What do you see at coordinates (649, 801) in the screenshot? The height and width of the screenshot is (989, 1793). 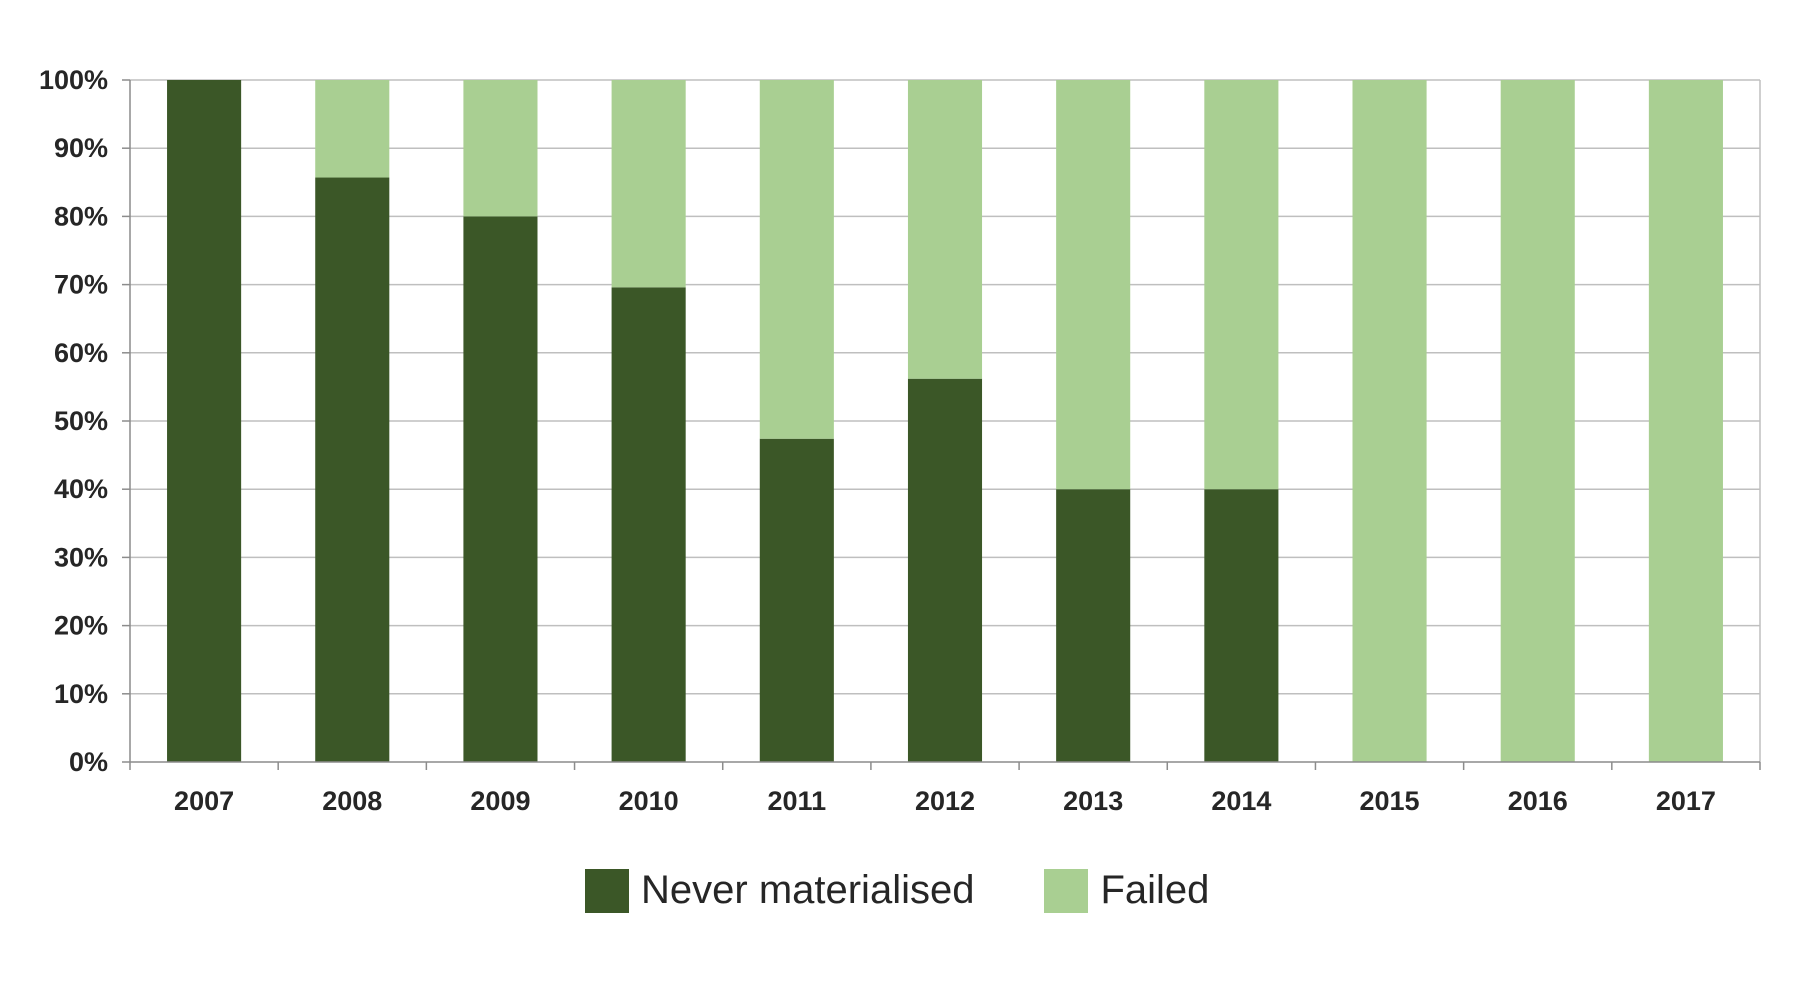 I see `x-tick-label: 2010` at bounding box center [649, 801].